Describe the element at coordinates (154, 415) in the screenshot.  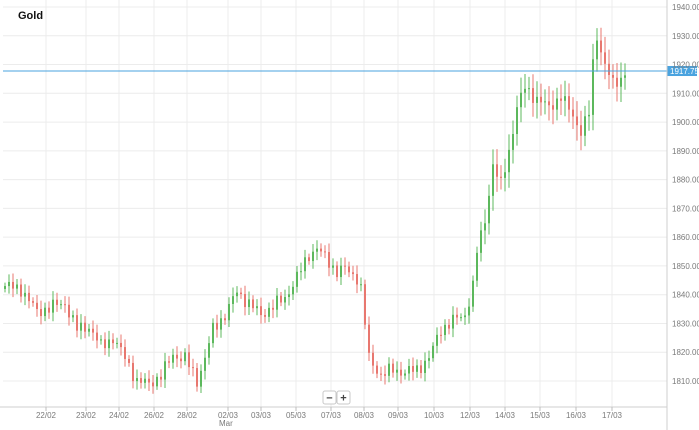
I see `x-tick-label: 26/02` at that location.